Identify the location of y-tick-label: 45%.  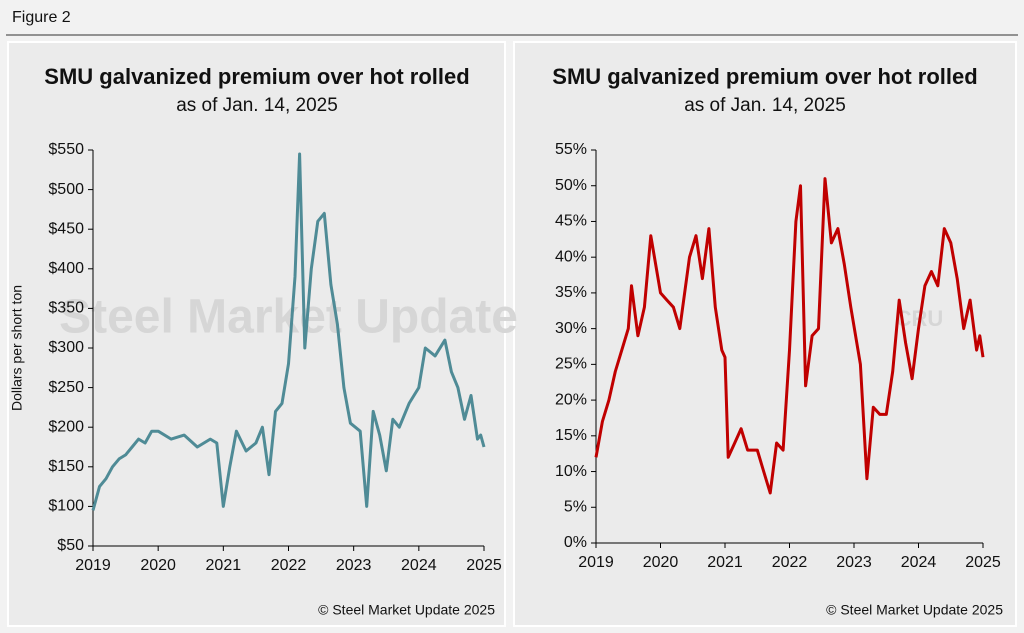
(571, 221).